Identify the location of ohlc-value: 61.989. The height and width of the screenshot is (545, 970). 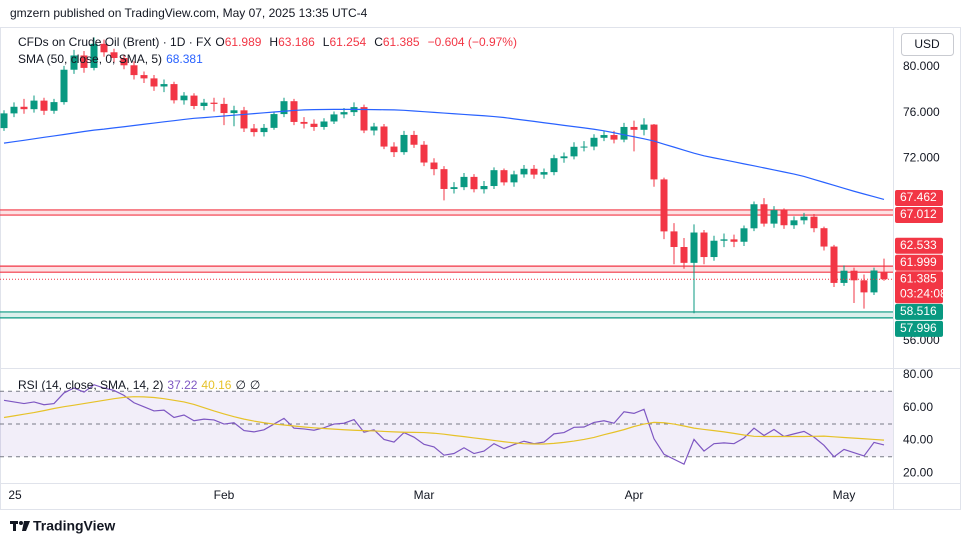
(243, 42).